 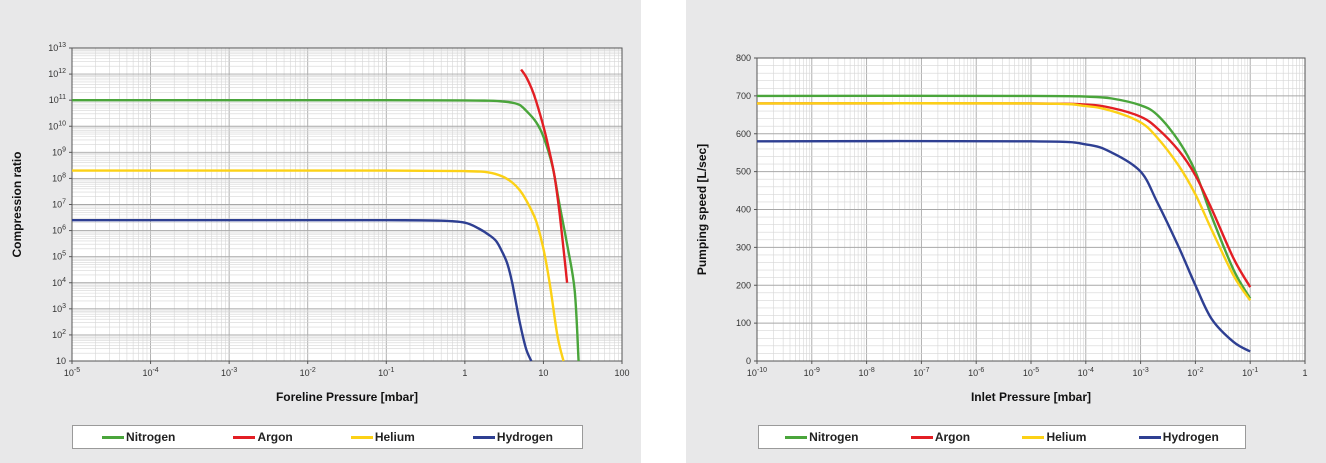 What do you see at coordinates (743, 210) in the screenshot?
I see `y-tick-label: 400` at bounding box center [743, 210].